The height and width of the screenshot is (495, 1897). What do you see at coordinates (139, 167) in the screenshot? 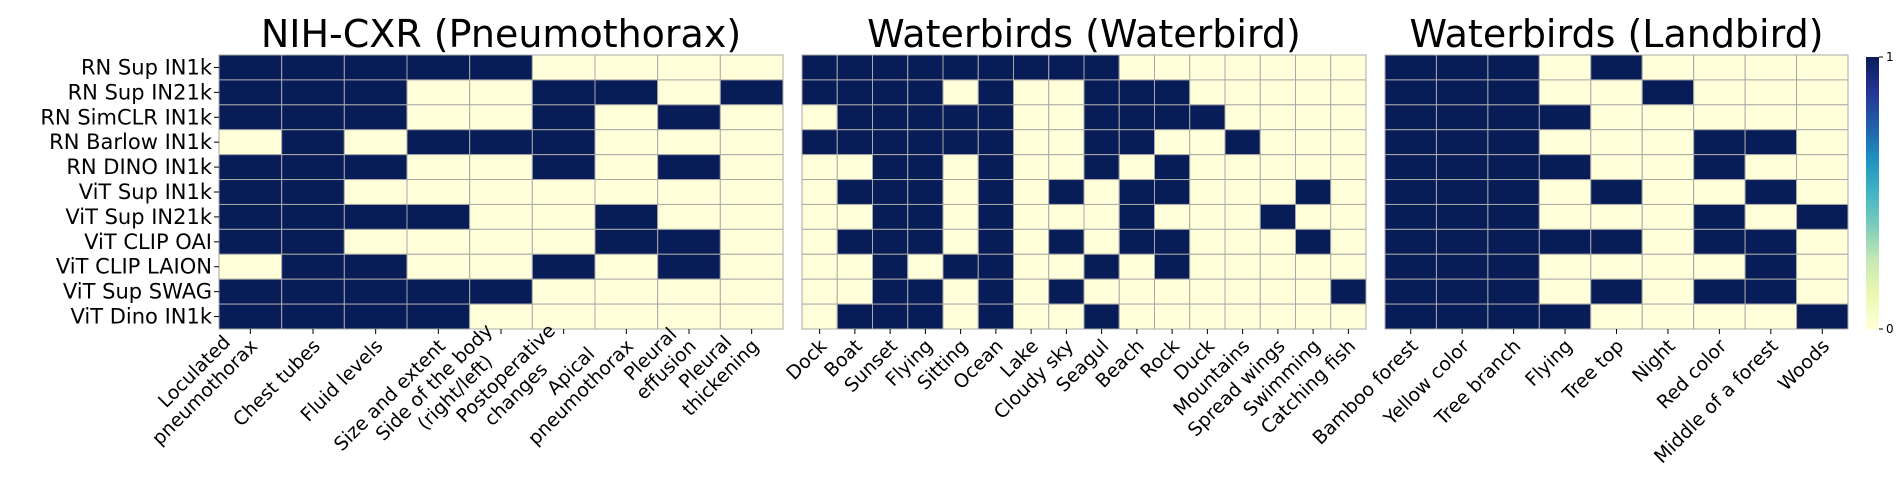
I see `row-label: RN DINO IN1k` at bounding box center [139, 167].